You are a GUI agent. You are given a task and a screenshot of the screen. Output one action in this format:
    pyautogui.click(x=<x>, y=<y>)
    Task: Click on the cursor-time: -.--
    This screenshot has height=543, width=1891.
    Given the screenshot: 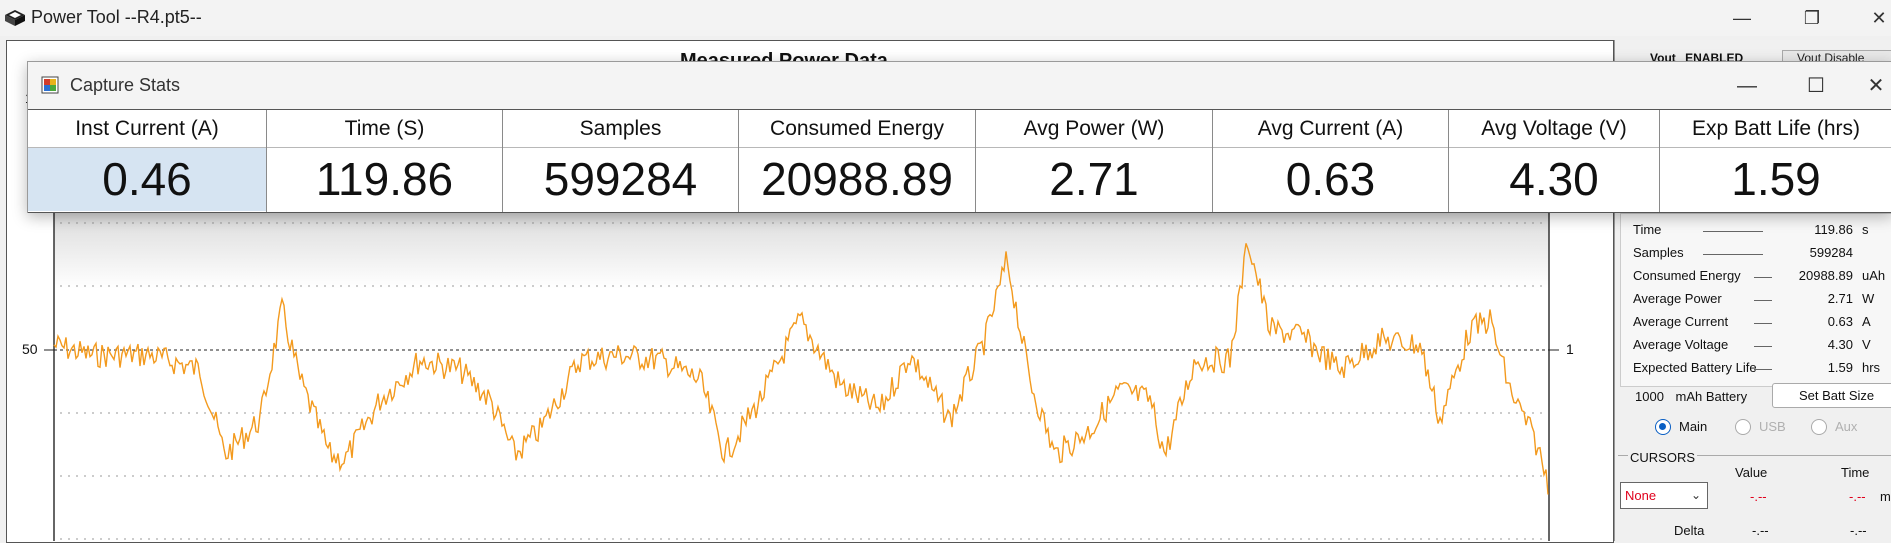 What is the action you would take?
    pyautogui.click(x=1857, y=496)
    